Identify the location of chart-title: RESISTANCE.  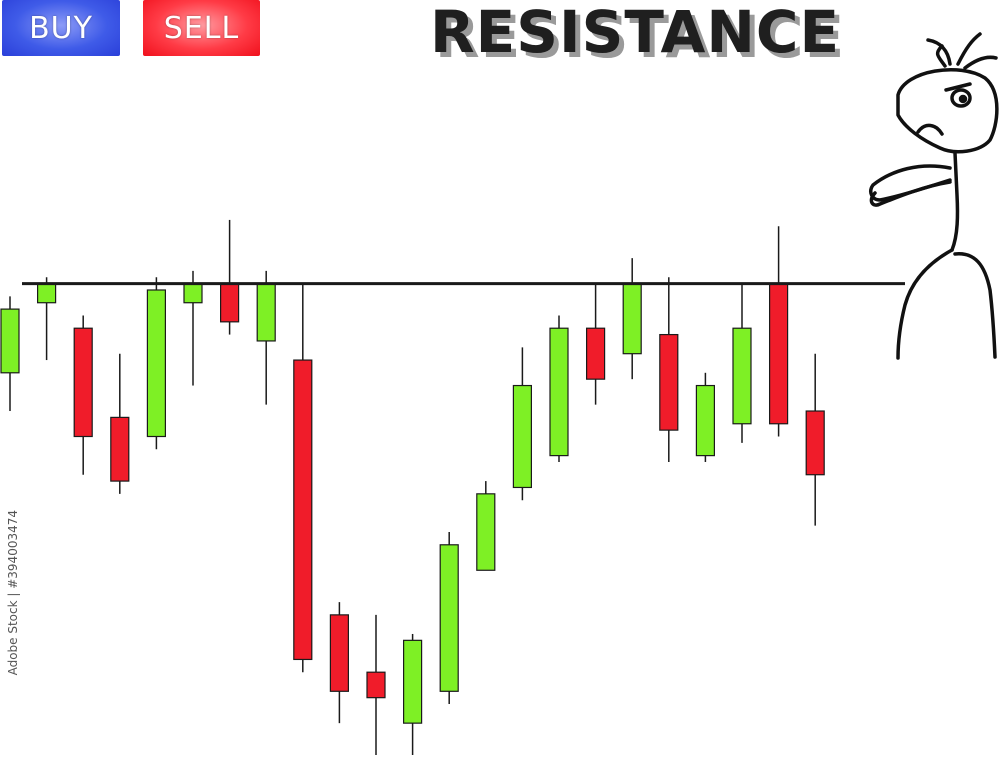
(635, 33).